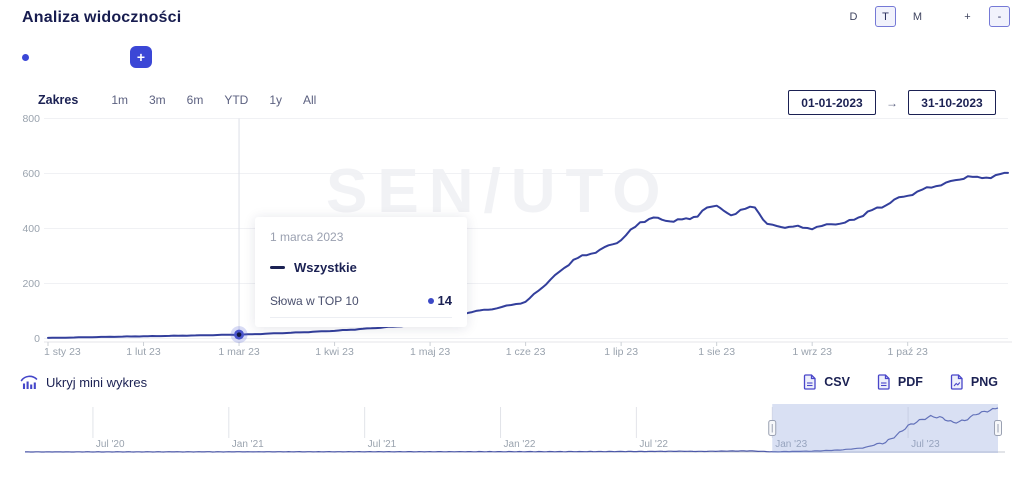 The image size is (1024, 484). I want to click on range-option-all: All, so click(310, 100).